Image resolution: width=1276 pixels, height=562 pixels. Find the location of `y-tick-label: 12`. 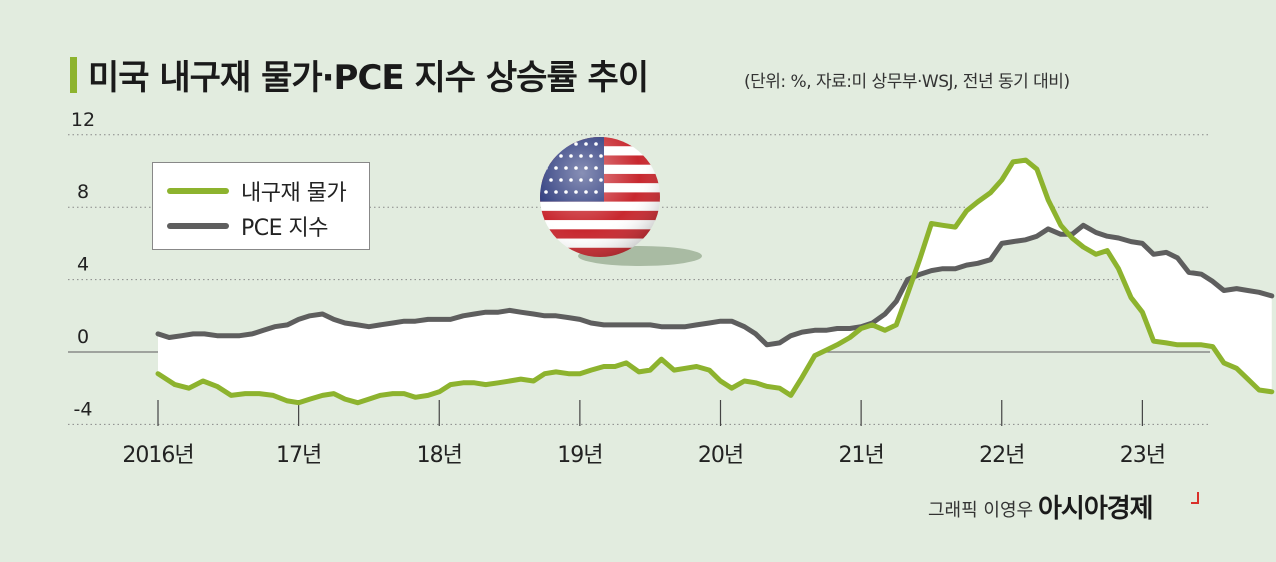

y-tick-label: 12 is located at coordinates (83, 120).